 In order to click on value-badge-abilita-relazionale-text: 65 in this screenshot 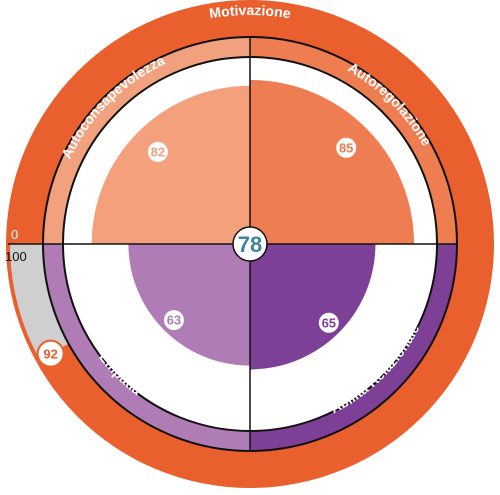, I will do `click(329, 322)`.